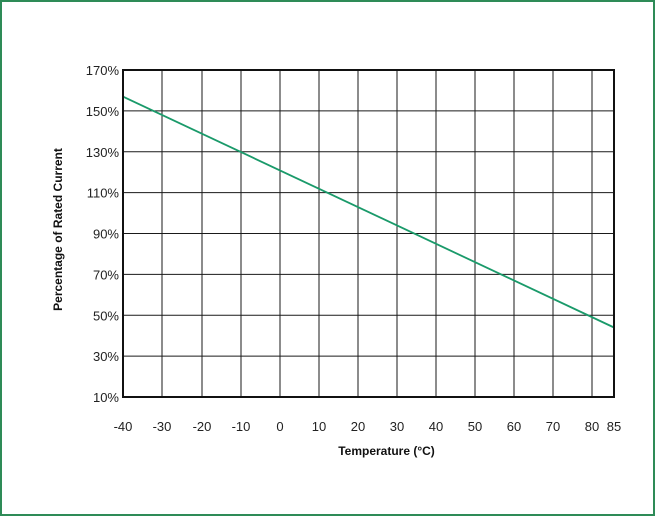 The width and height of the screenshot is (655, 518). Describe the element at coordinates (319, 426) in the screenshot. I see `x-tick-label: 10` at that location.